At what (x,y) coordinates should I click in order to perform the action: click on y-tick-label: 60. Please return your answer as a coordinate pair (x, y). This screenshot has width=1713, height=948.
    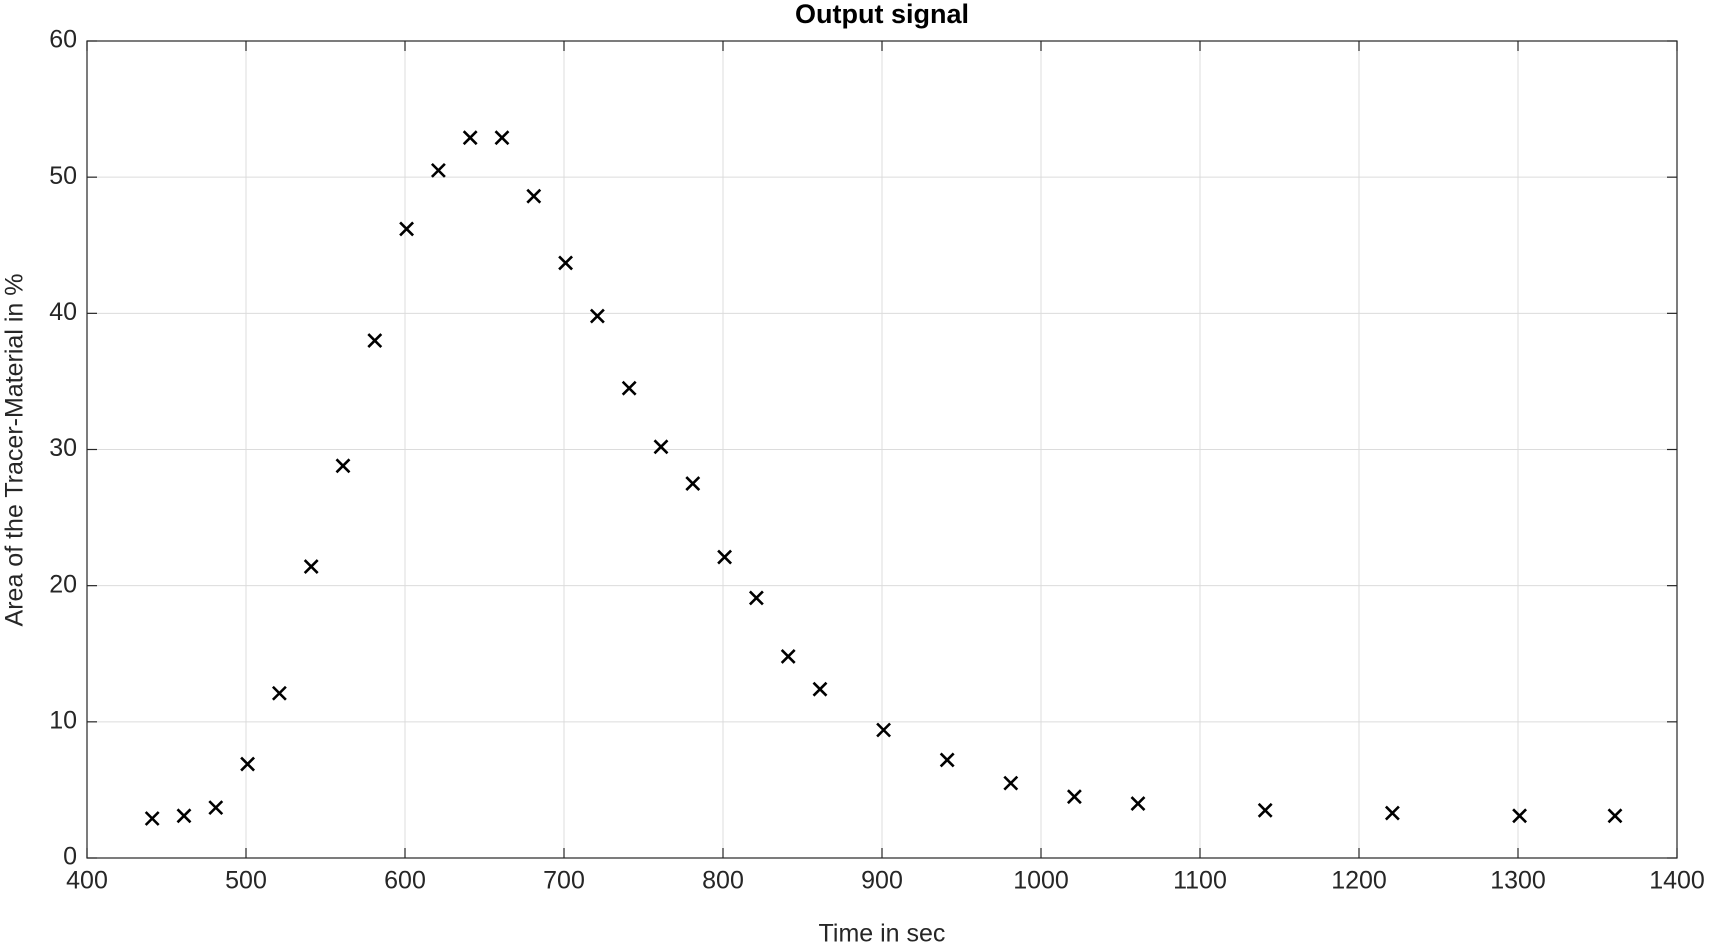
    Looking at the image, I should click on (63, 40).